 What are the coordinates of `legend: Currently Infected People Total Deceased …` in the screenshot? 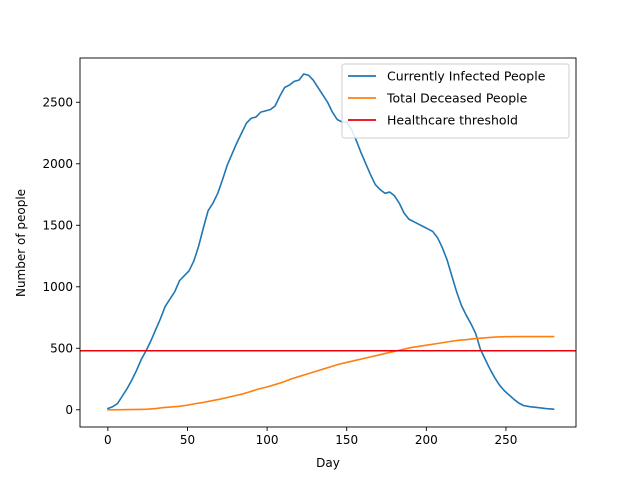 It's located at (455, 101).